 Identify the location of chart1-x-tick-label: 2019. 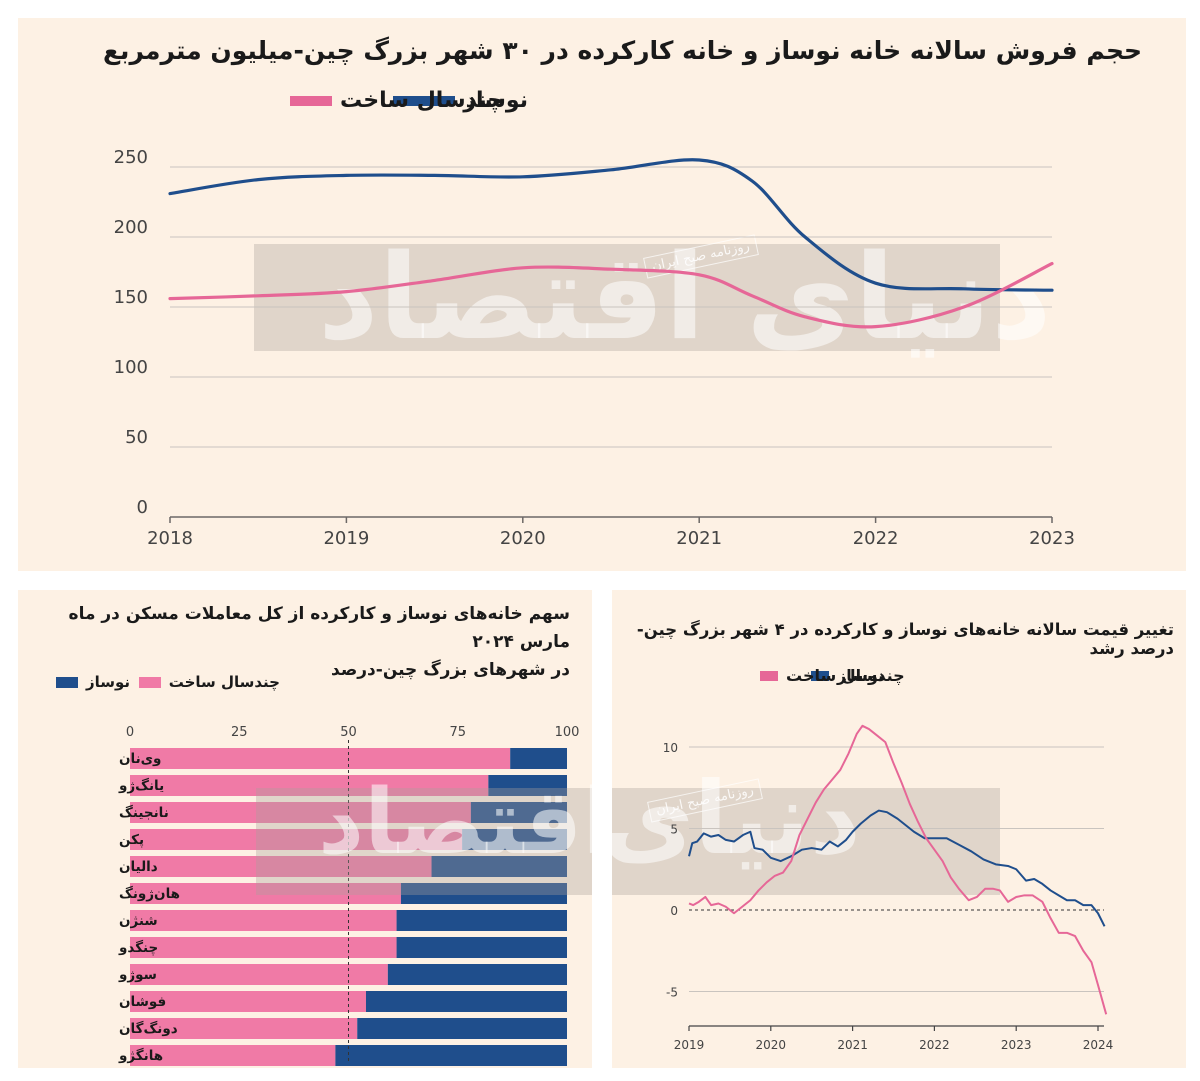
(346, 538).